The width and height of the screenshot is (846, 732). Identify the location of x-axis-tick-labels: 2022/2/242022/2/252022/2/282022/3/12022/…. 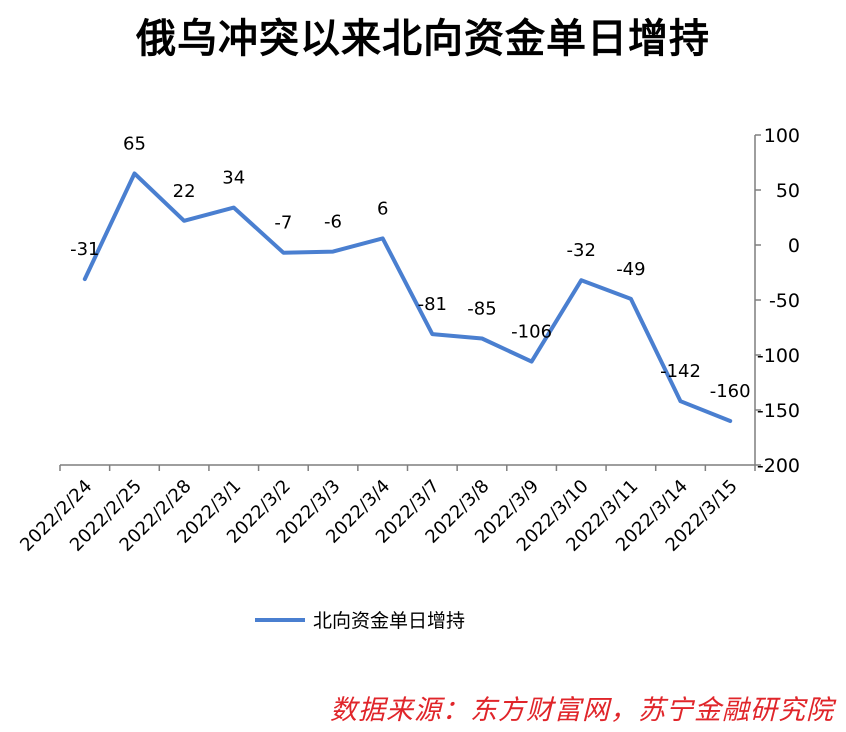
(378, 516).